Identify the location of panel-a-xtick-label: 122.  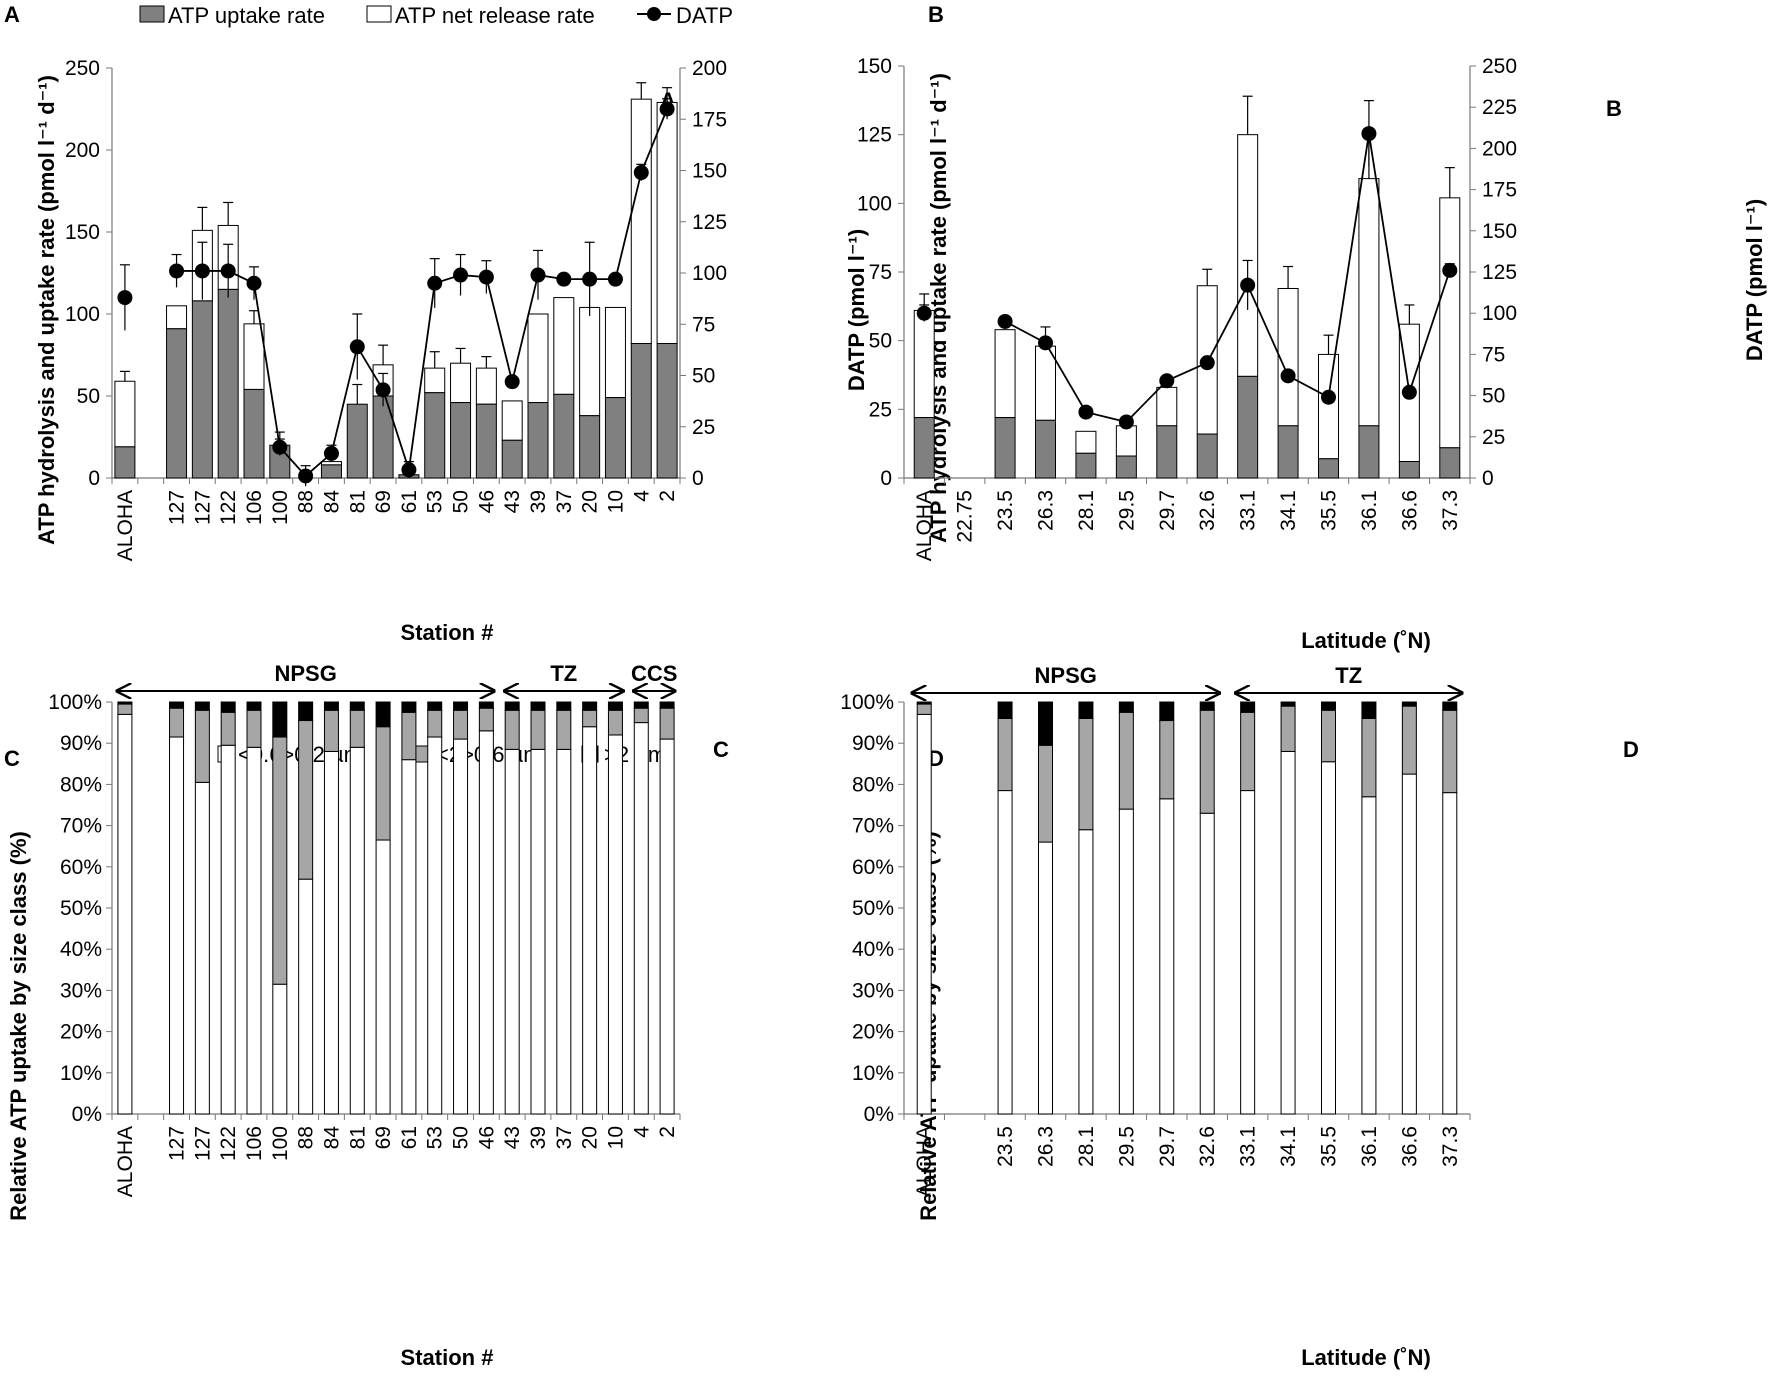
(228, 507).